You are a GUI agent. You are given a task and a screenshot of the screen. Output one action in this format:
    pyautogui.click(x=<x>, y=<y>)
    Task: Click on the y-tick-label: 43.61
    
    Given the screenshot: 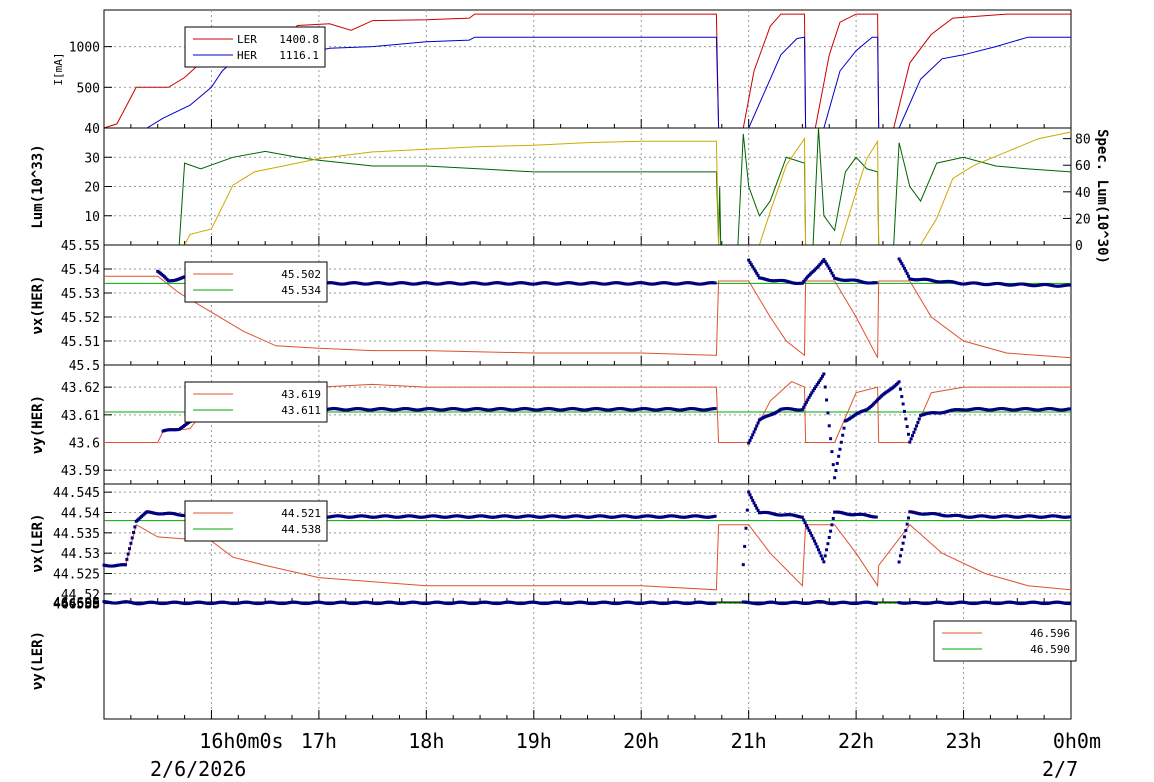 What is the action you would take?
    pyautogui.click(x=80, y=416)
    